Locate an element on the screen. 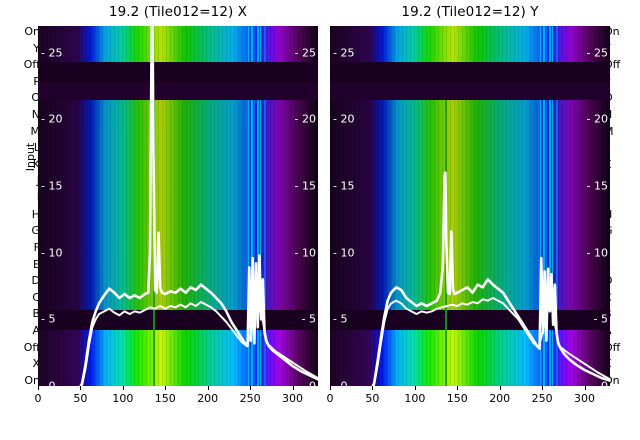  category-label-left-4: O is located at coordinates (35, 98).